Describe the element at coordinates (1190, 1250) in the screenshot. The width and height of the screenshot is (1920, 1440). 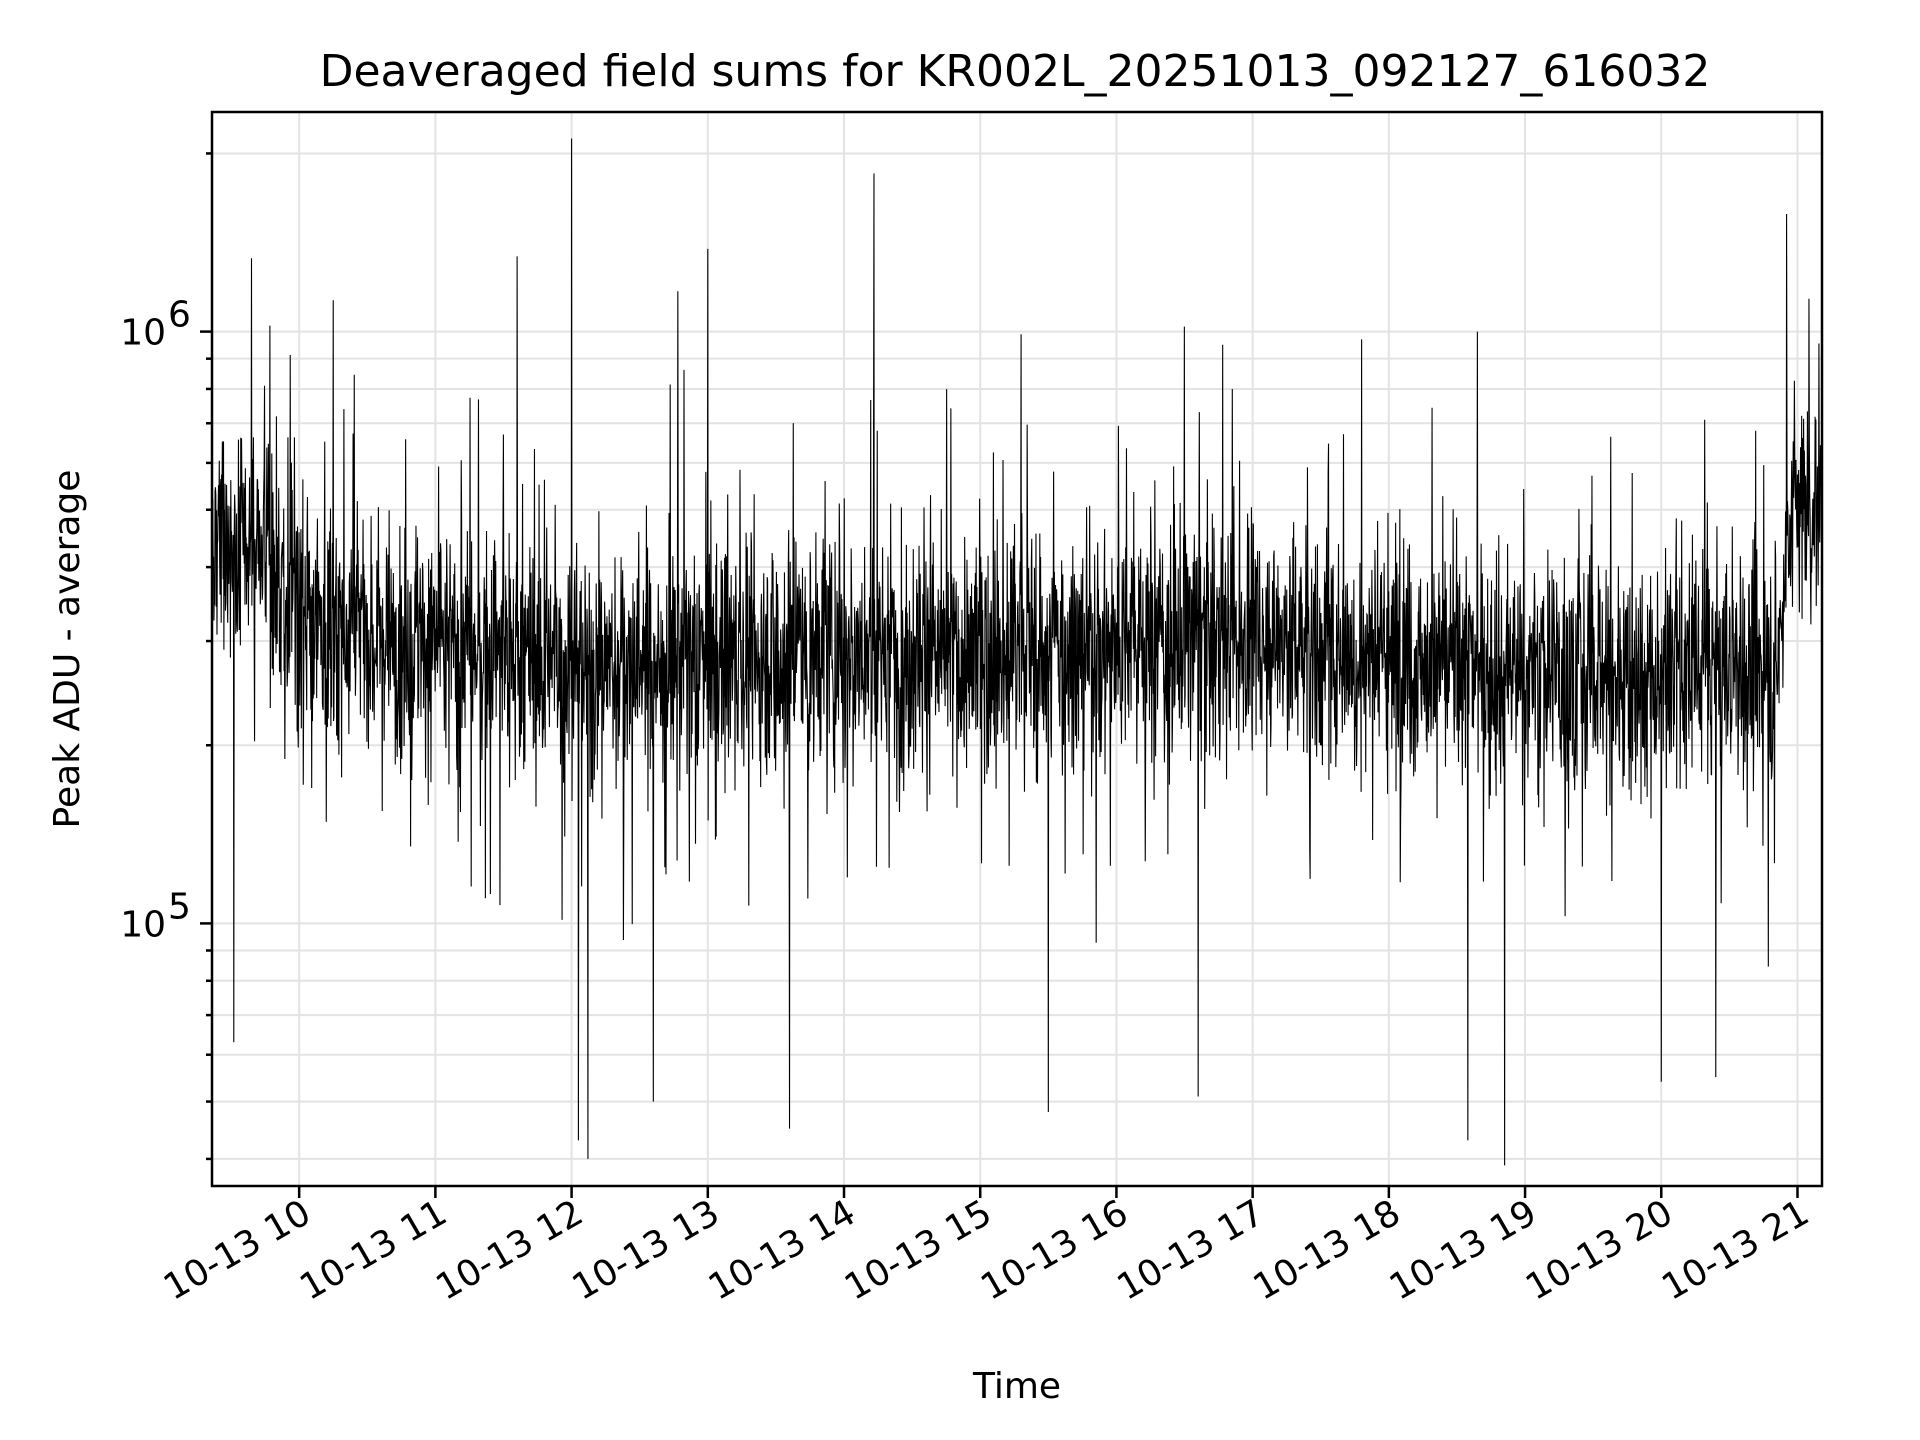
I see `x-tick-label: 10-13 17` at that location.